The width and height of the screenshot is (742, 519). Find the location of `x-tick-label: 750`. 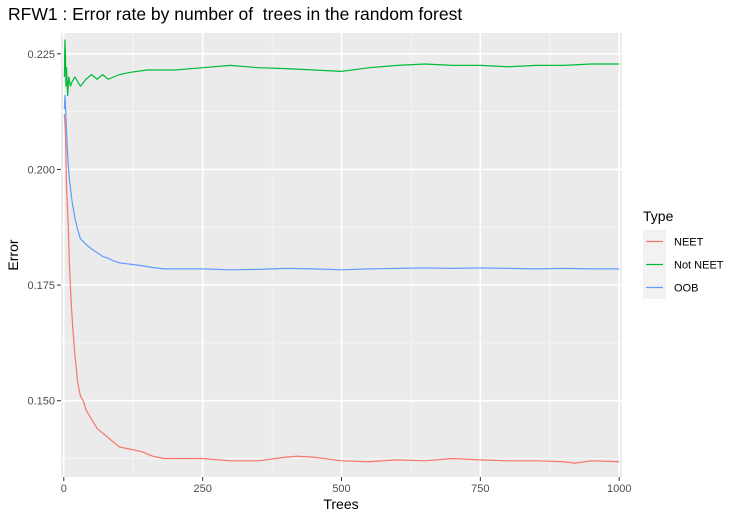

x-tick-label: 750 is located at coordinates (480, 489).